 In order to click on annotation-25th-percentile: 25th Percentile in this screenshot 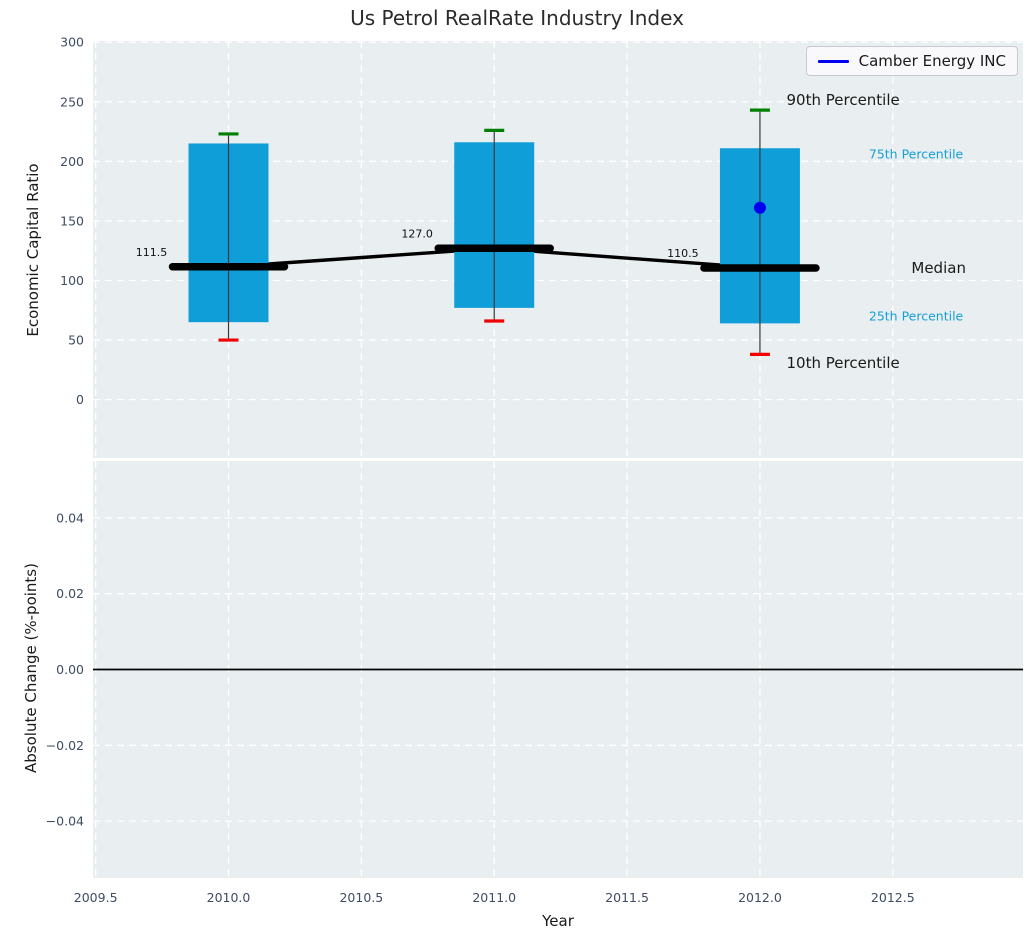, I will do `click(916, 316)`.